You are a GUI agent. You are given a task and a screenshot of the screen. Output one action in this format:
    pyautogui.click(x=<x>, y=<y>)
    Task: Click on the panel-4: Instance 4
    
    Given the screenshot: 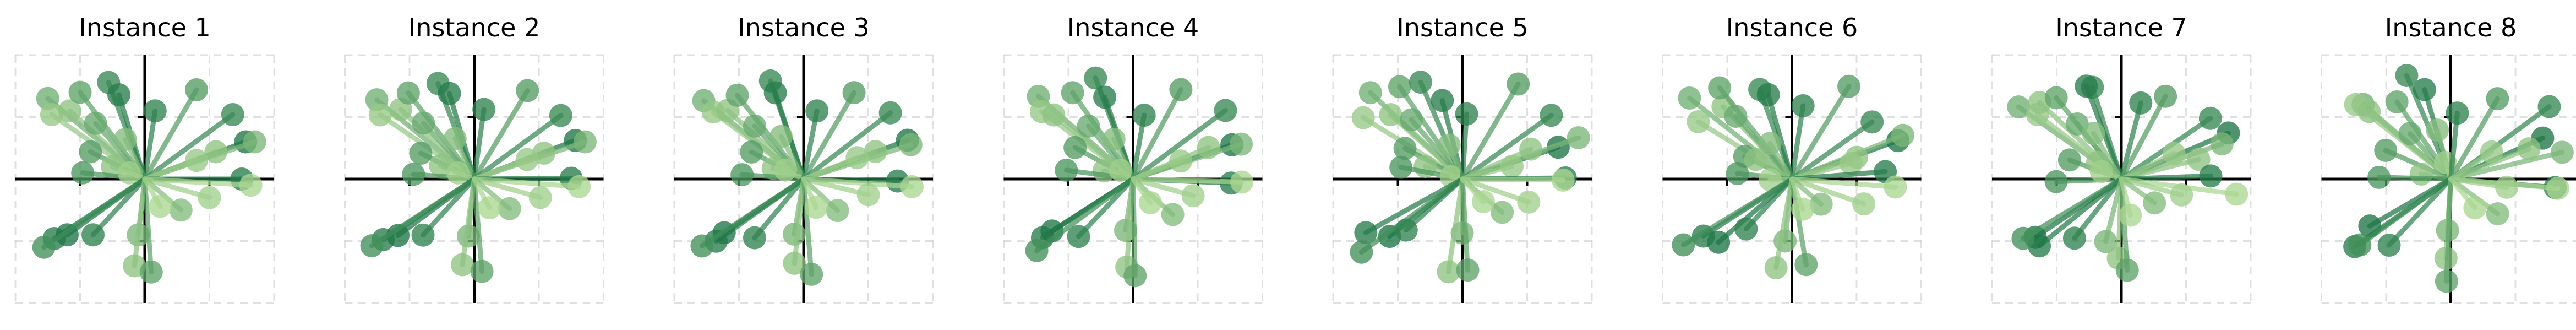 What is the action you would take?
    pyautogui.click(x=1133, y=158)
    